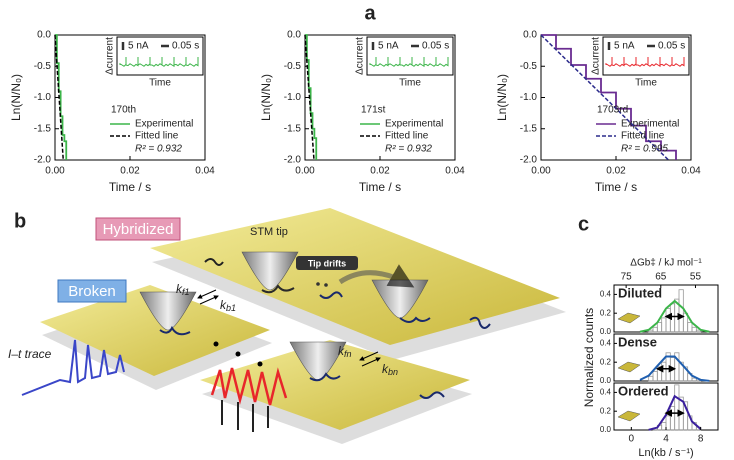  Describe the element at coordinates (583, 224) in the screenshot. I see `panel-label: c` at that location.